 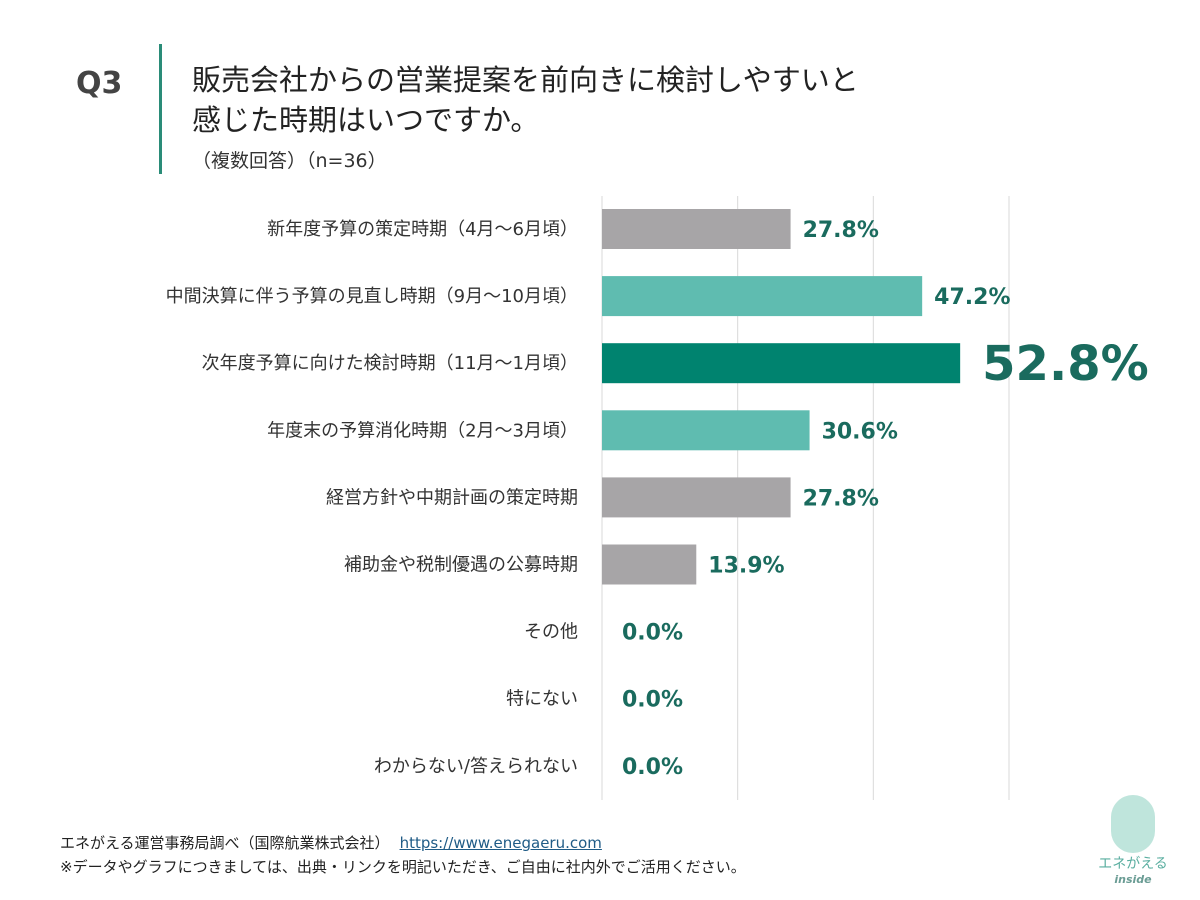 I want to click on data-label: 30.6%, so click(x=860, y=431).